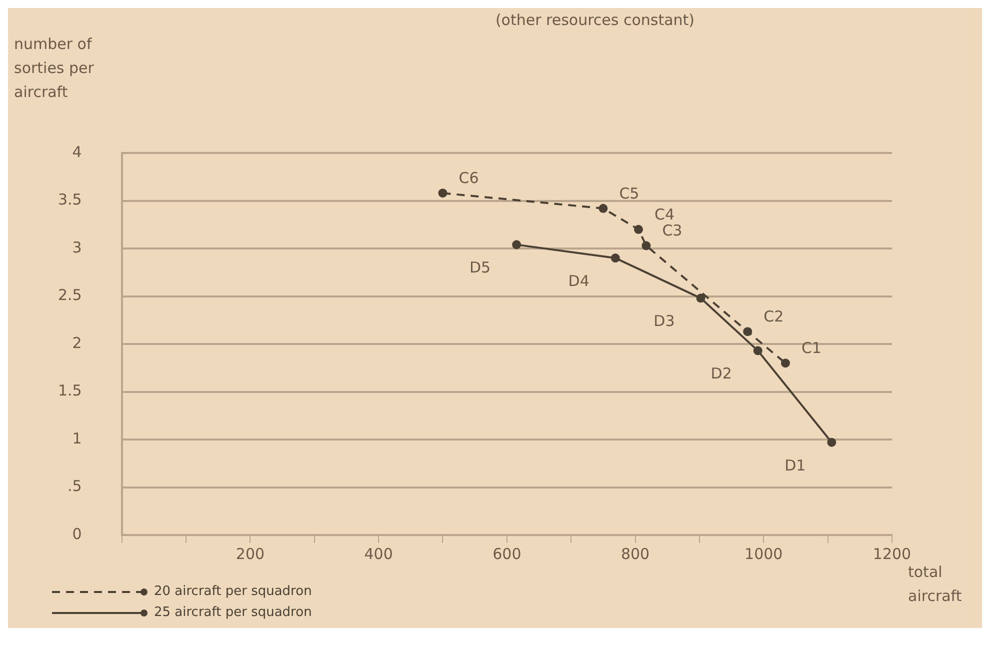  Describe the element at coordinates (250, 553) in the screenshot. I see `x-tick-label: 200` at that location.